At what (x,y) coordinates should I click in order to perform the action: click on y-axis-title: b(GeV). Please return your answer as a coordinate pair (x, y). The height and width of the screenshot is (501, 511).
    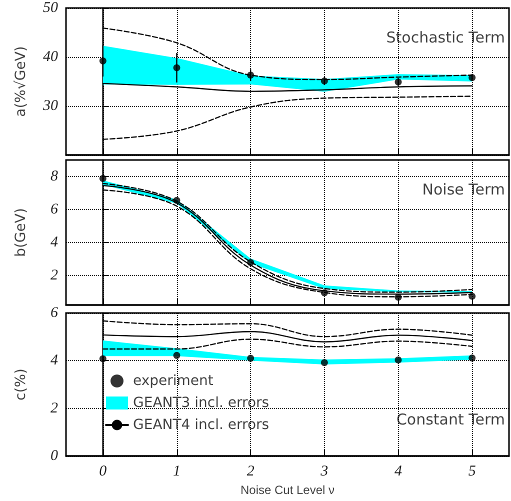
    Looking at the image, I should click on (21, 232).